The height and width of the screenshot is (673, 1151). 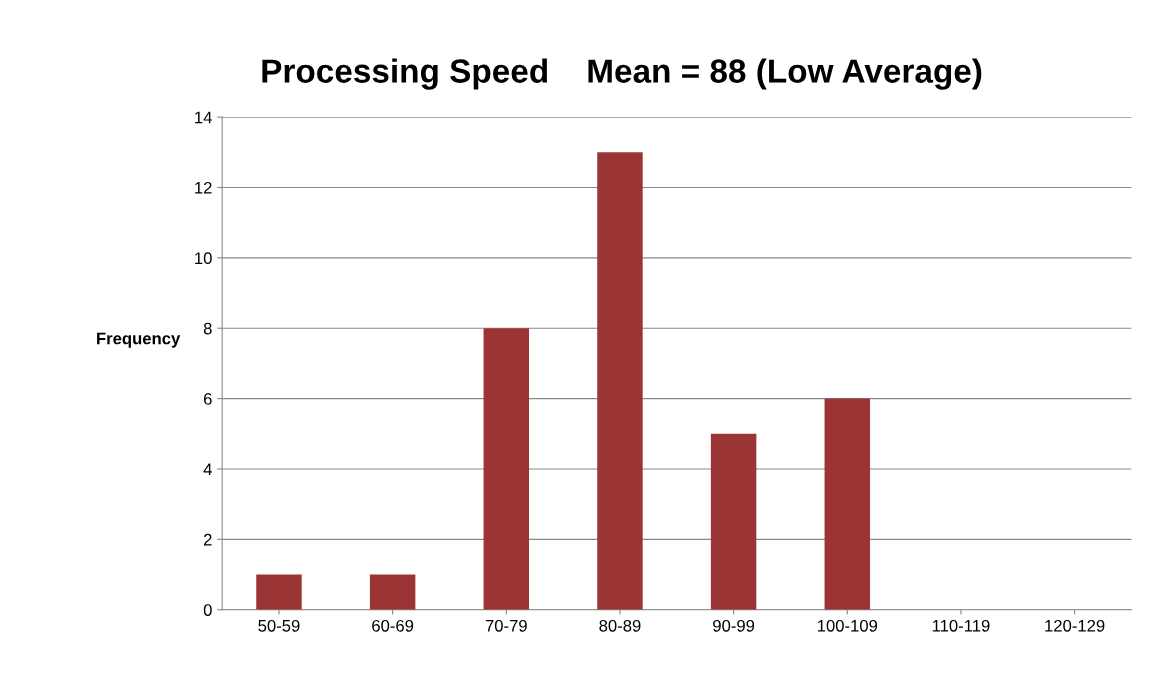 What do you see at coordinates (620, 625) in the screenshot?
I see `x-tick-label: 80-89` at bounding box center [620, 625].